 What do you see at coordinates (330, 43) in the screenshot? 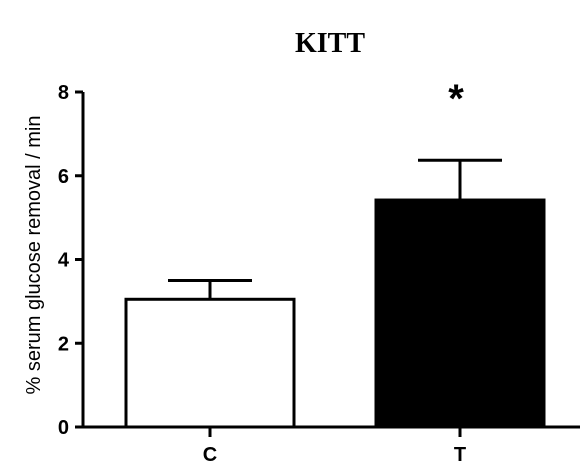
I see `chart-title: KITT` at bounding box center [330, 43].